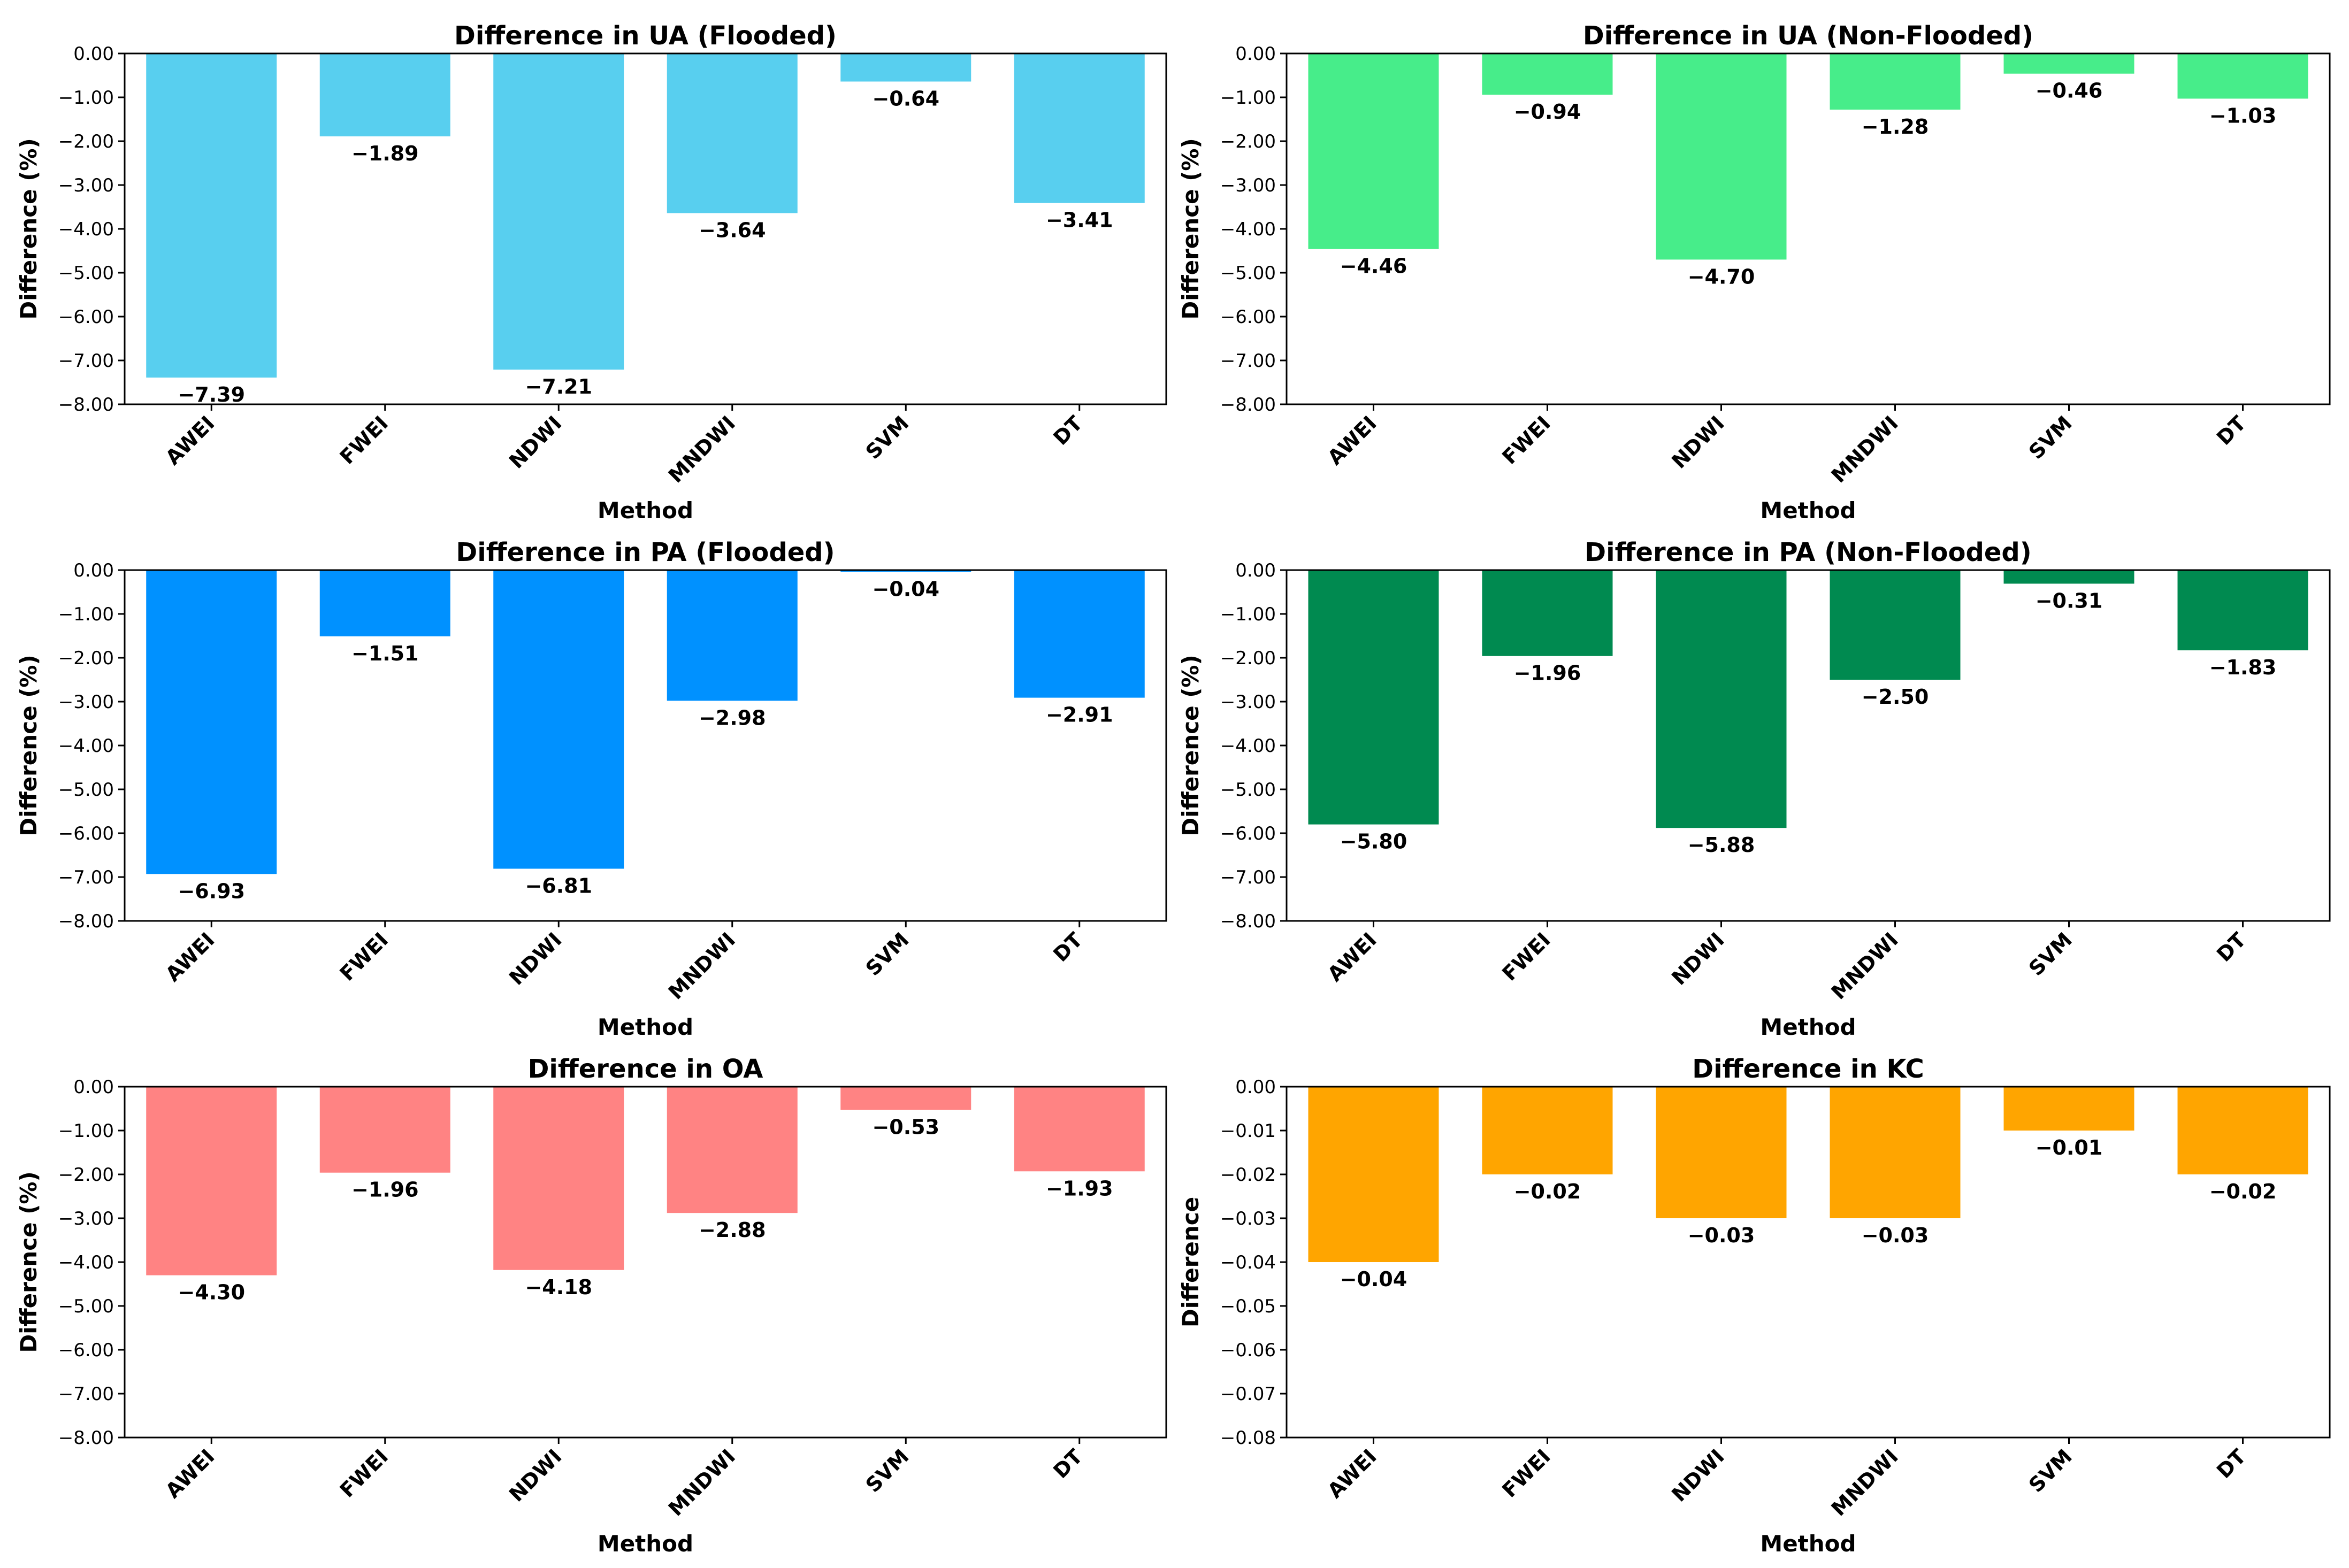 Image resolution: width=2349 pixels, height=1568 pixels. What do you see at coordinates (385, 653) in the screenshot?
I see `data-label: −1.51` at bounding box center [385, 653].